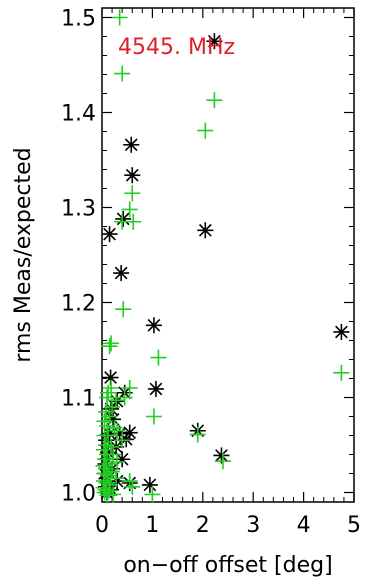 The height and width of the screenshot is (581, 370). What do you see at coordinates (176, 47) in the screenshot?
I see `frequency-annotation: 4545. MHz` at bounding box center [176, 47].